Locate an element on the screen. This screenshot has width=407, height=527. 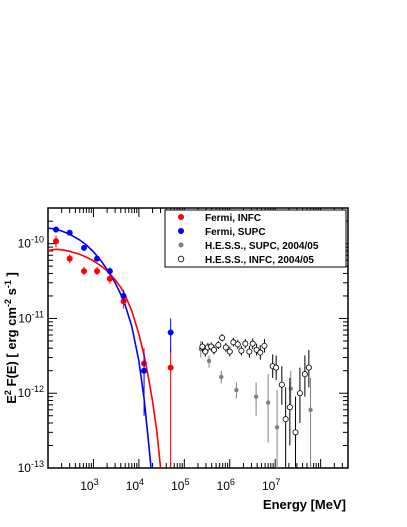
y-tick-label: 10-13 is located at coordinates (31, 467).